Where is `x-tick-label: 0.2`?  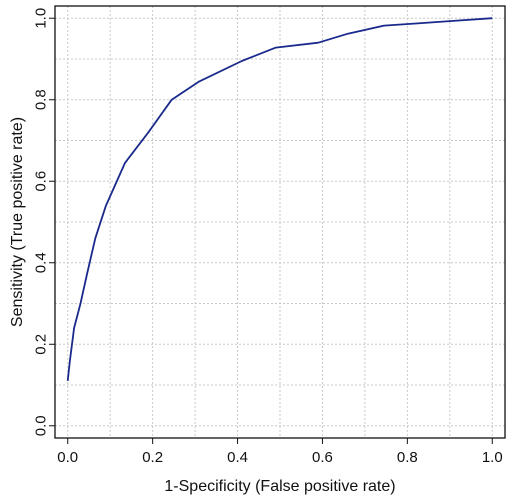
x-tick-label: 0.2 is located at coordinates (152, 457).